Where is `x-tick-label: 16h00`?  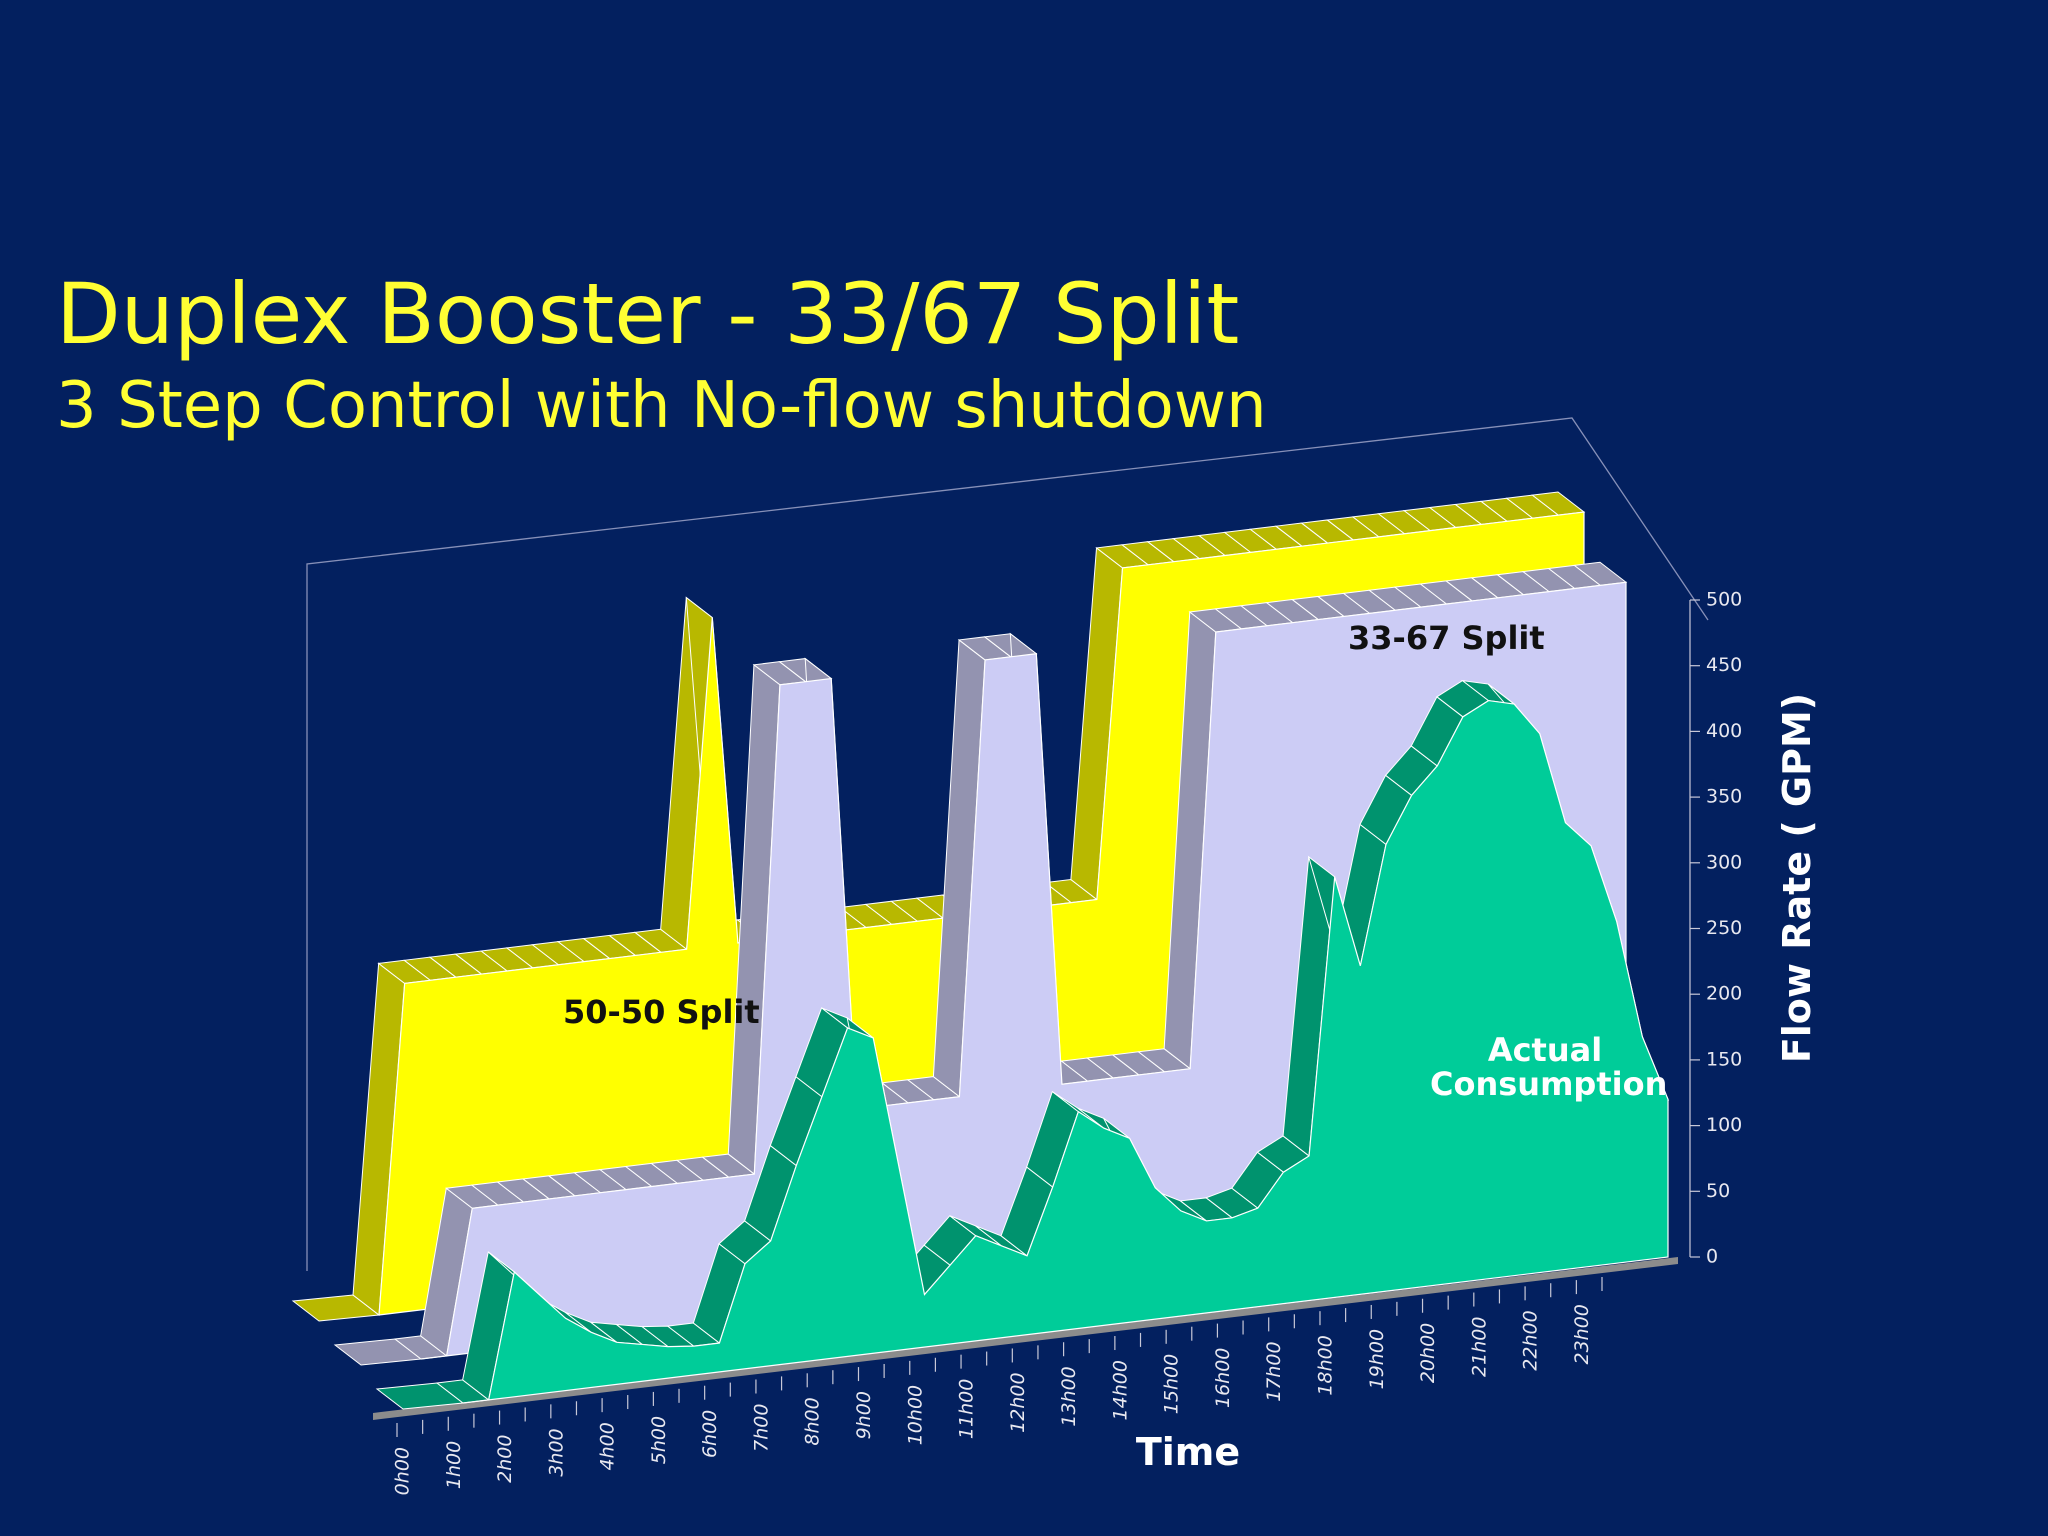 x-tick-label: 16h00 is located at coordinates (1223, 1378).